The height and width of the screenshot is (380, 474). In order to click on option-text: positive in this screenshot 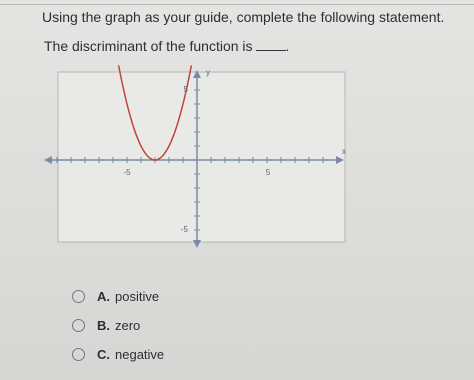, I will do `click(137, 296)`.